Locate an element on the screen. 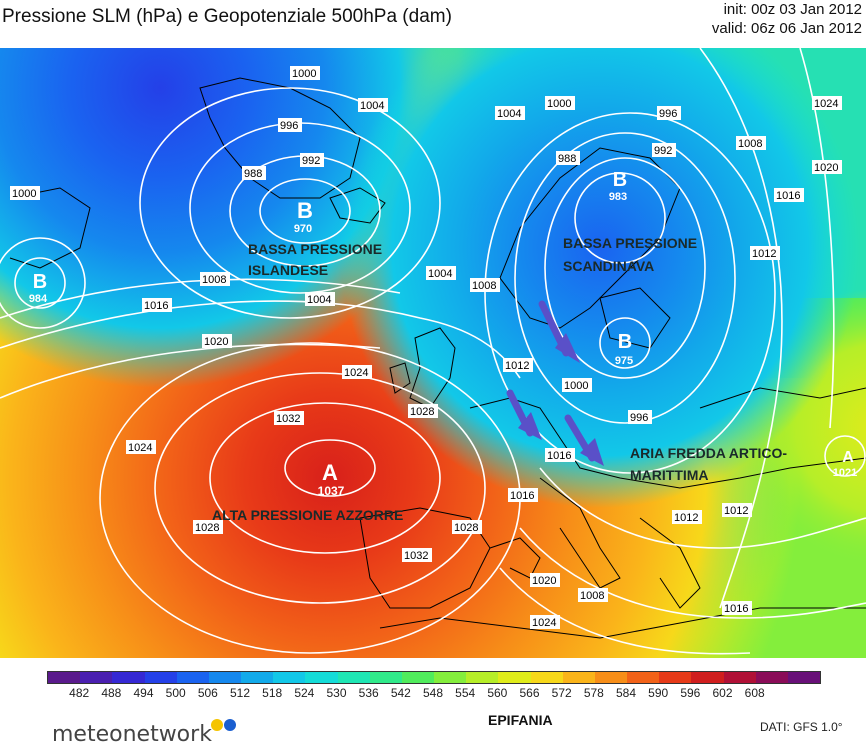 Image resolution: width=866 pixels, height=747 pixels. svg-text: 984 is located at coordinates (38, 299).